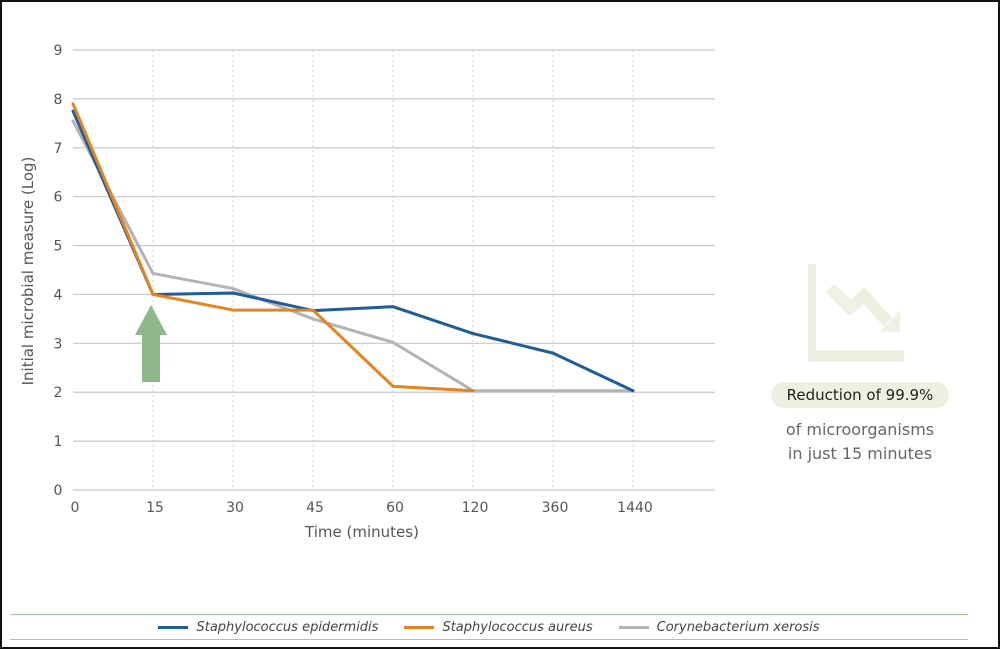 Image resolution: width=1000 pixels, height=649 pixels. I want to click on legend-label: Staphylococcus epidermidis, so click(287, 627).